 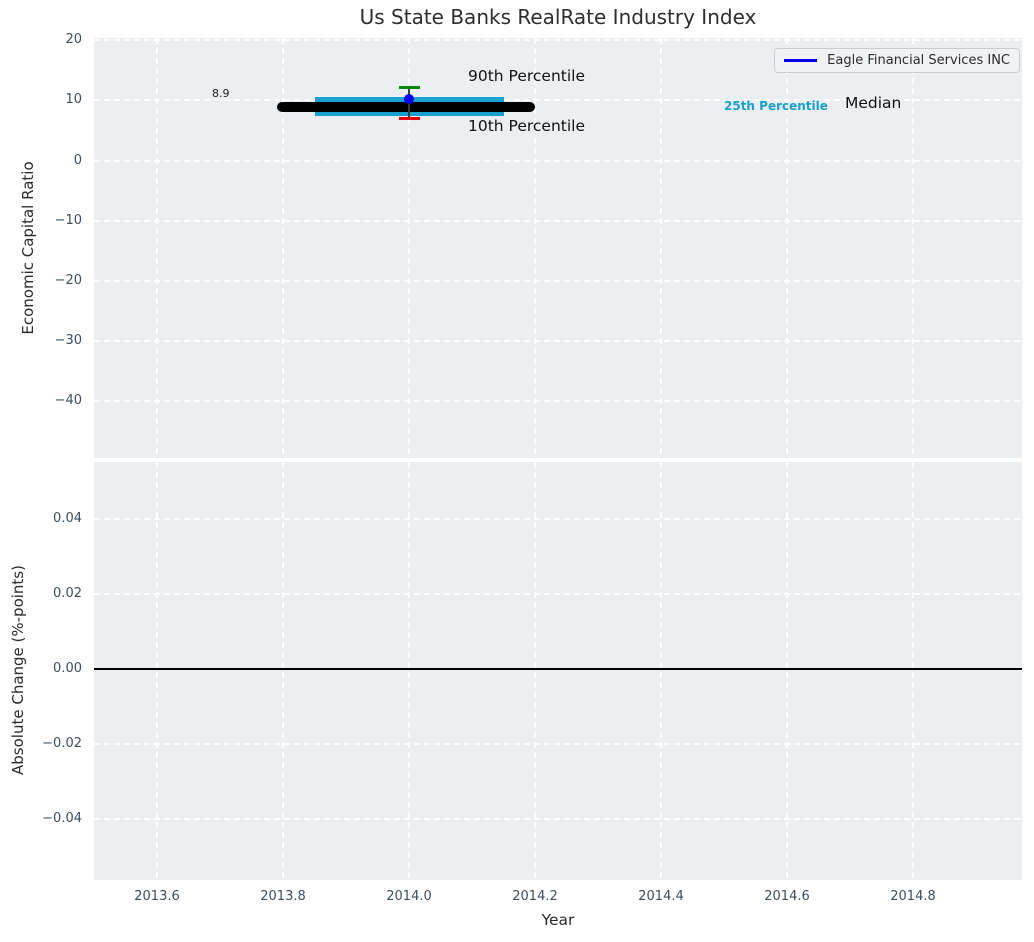 What do you see at coordinates (68, 401) in the screenshot?
I see `y-tick-label: −40` at bounding box center [68, 401].